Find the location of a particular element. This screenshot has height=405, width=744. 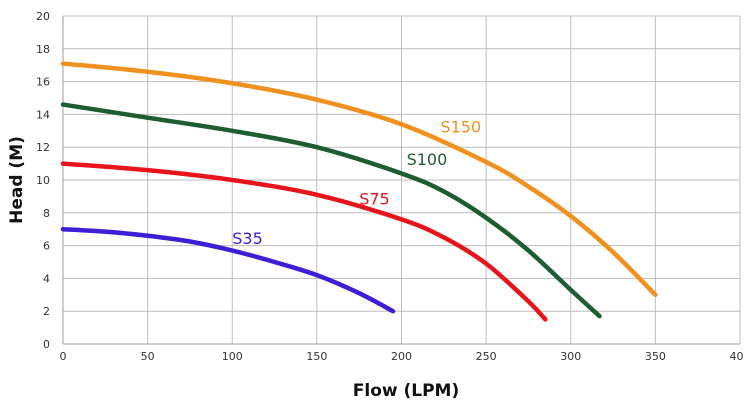

x-tick-label: 350 is located at coordinates (655, 356).